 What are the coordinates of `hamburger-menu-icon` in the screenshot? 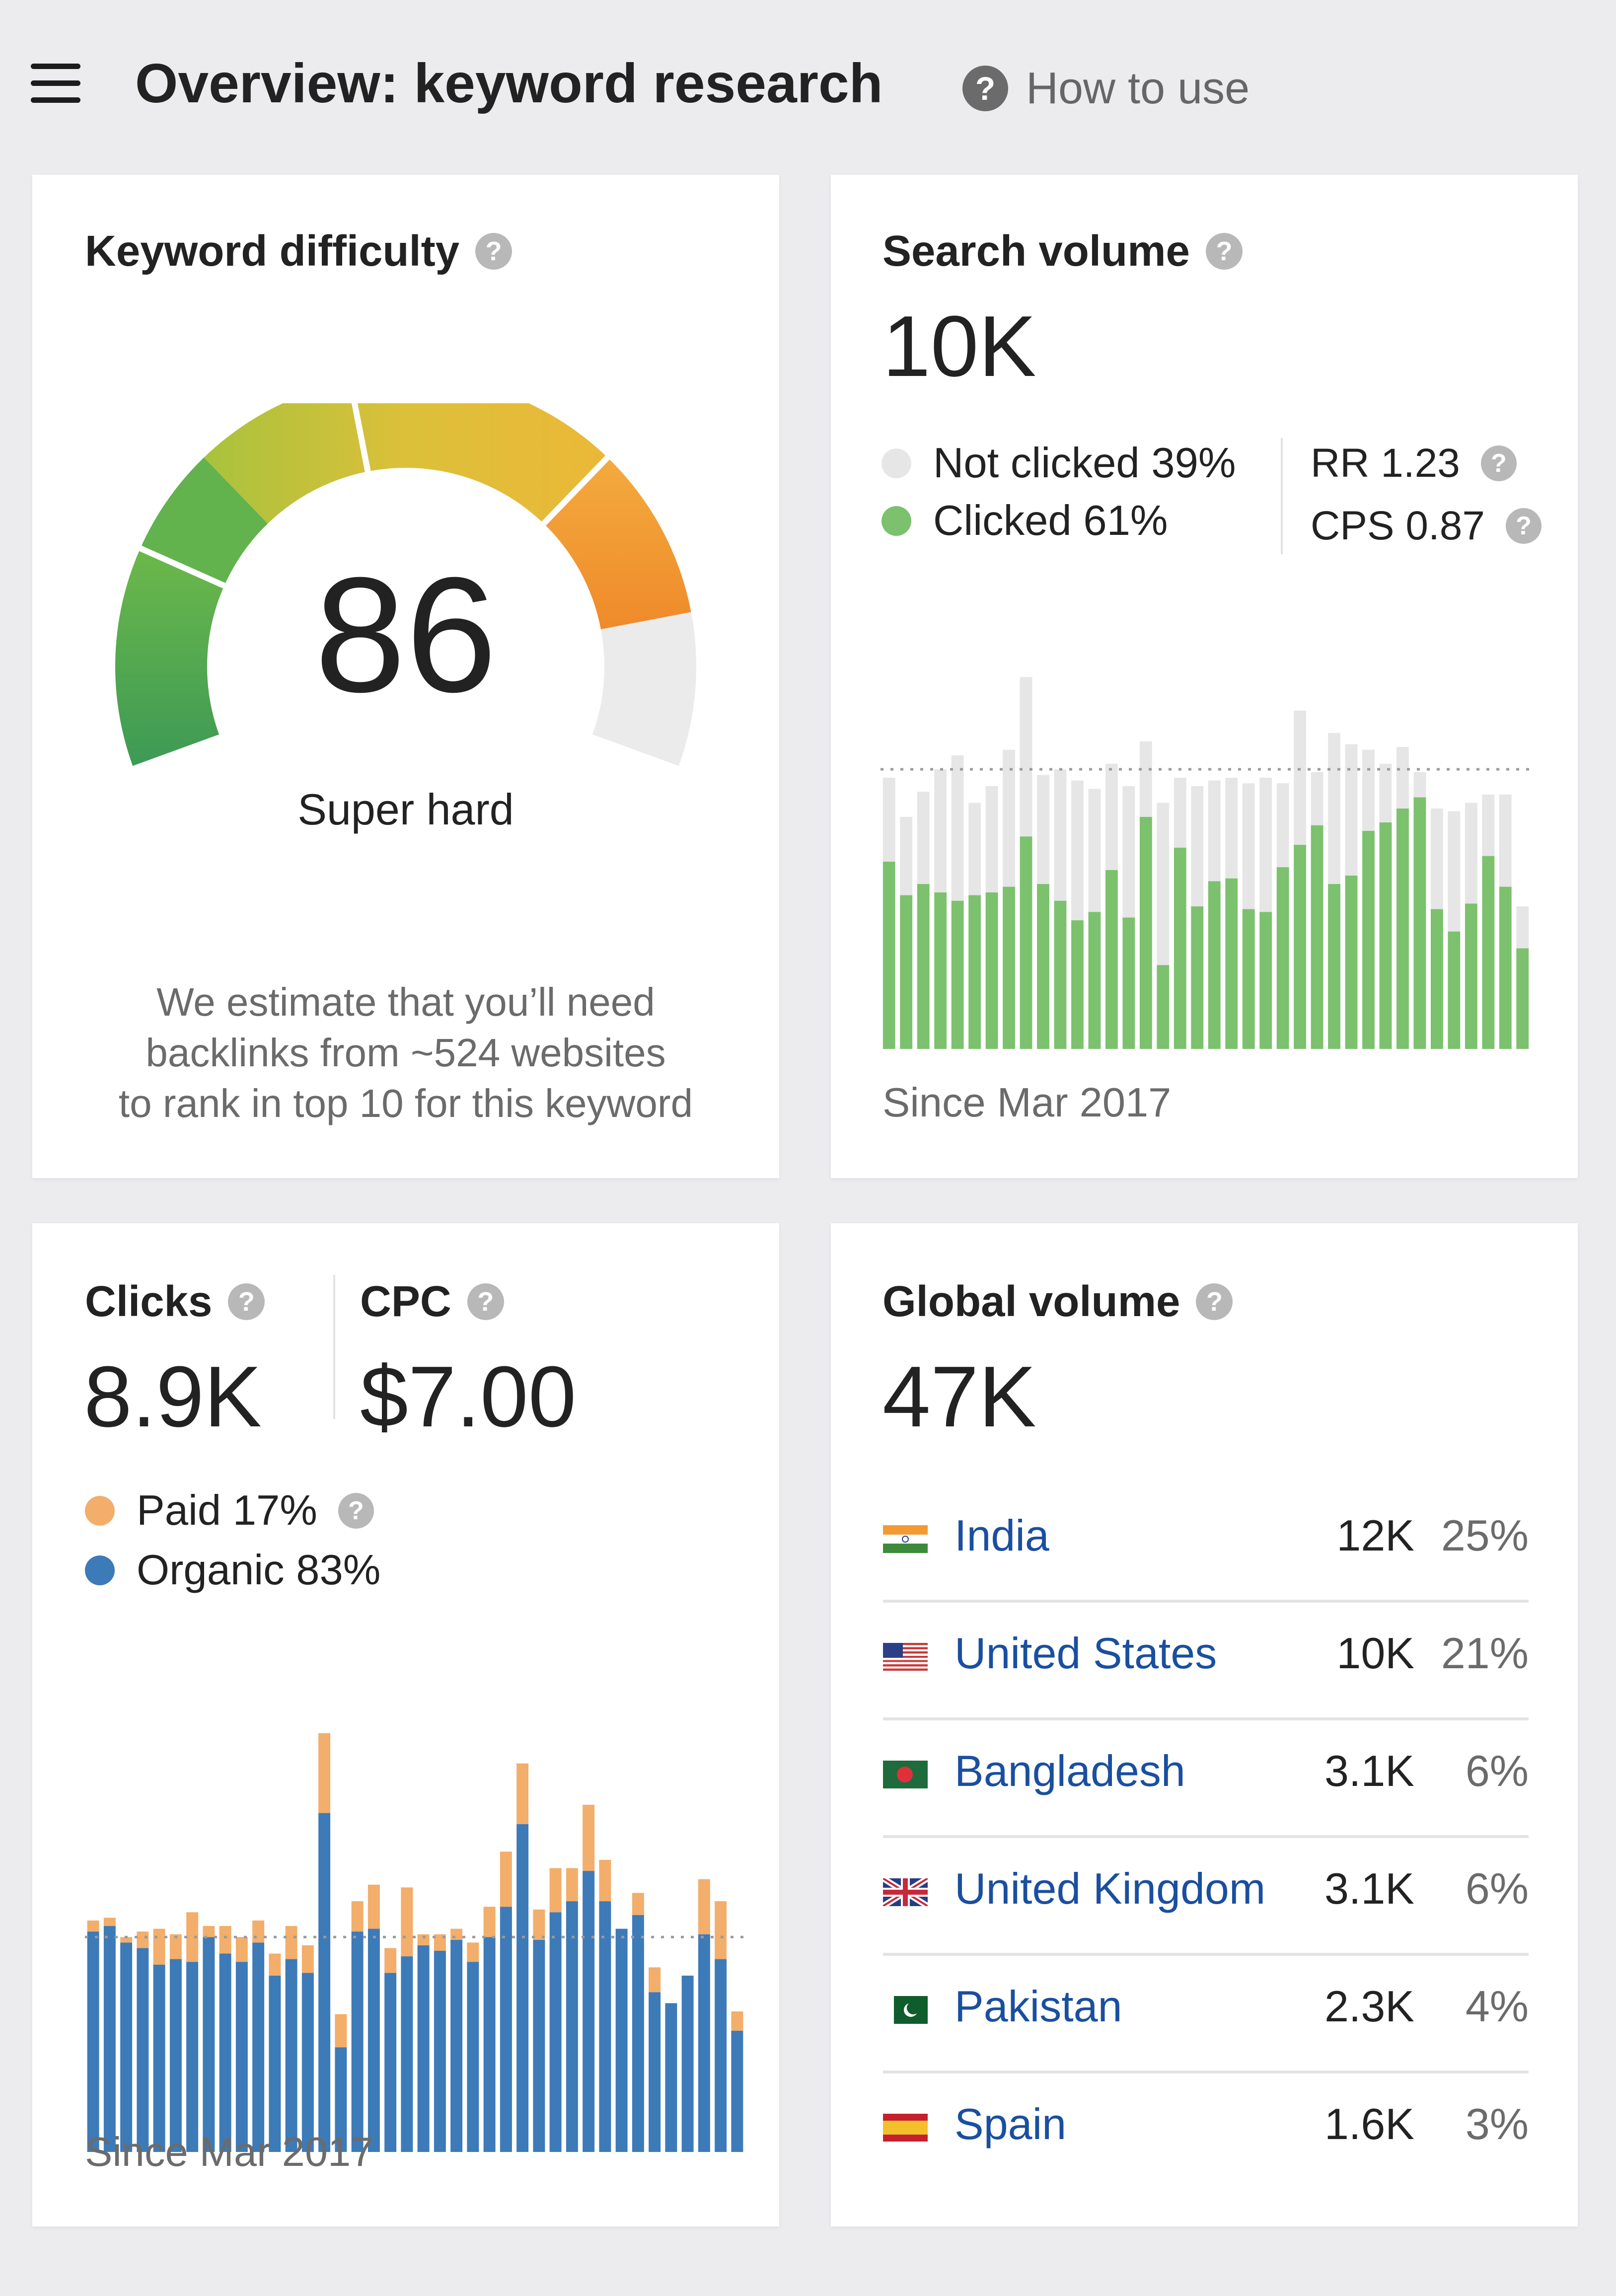 It's located at (57, 83).